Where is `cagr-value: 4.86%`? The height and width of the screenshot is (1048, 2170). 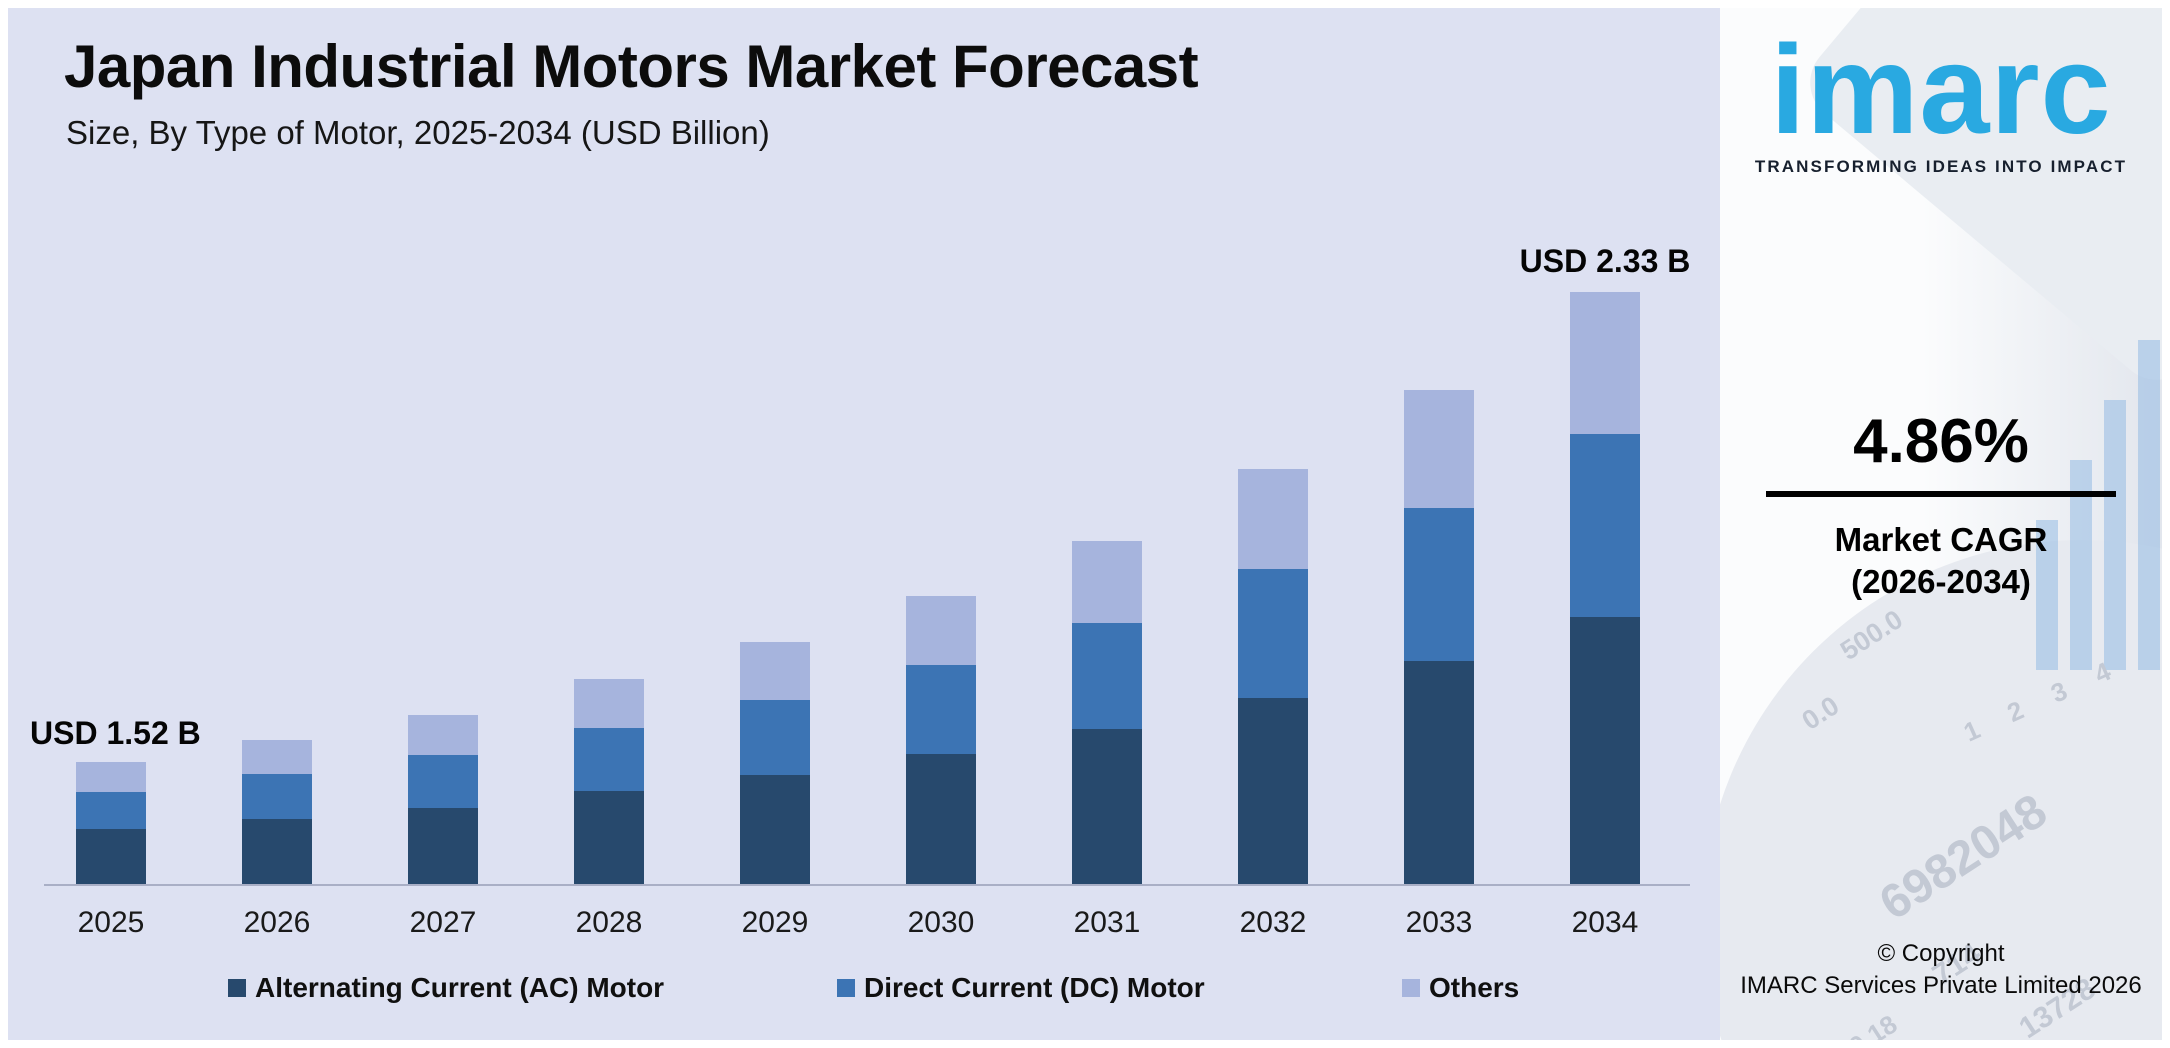
cagr-value: 4.86% is located at coordinates (1941, 441).